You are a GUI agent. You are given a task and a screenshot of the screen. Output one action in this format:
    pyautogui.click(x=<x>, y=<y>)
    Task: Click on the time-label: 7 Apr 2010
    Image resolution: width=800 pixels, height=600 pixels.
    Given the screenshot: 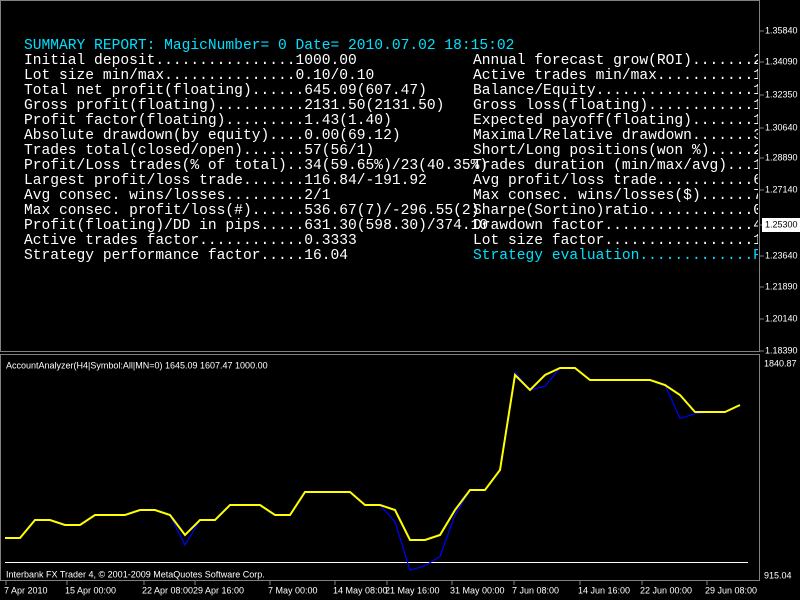 What is the action you would take?
    pyautogui.click(x=26, y=590)
    